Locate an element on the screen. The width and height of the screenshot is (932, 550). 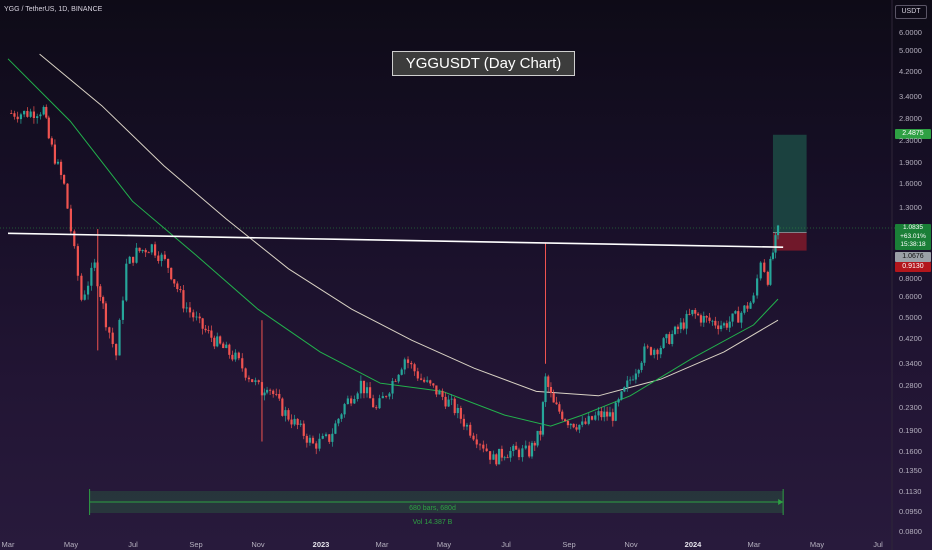
price-tick-label: 0.1900 is located at coordinates (910, 430).